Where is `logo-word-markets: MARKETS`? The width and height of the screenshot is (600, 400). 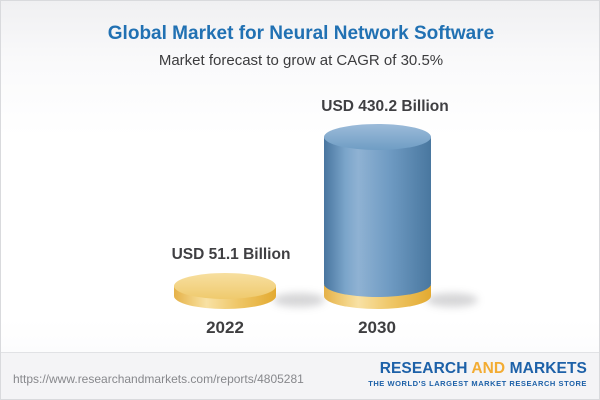
logo-word-markets: MARKETS is located at coordinates (548, 368).